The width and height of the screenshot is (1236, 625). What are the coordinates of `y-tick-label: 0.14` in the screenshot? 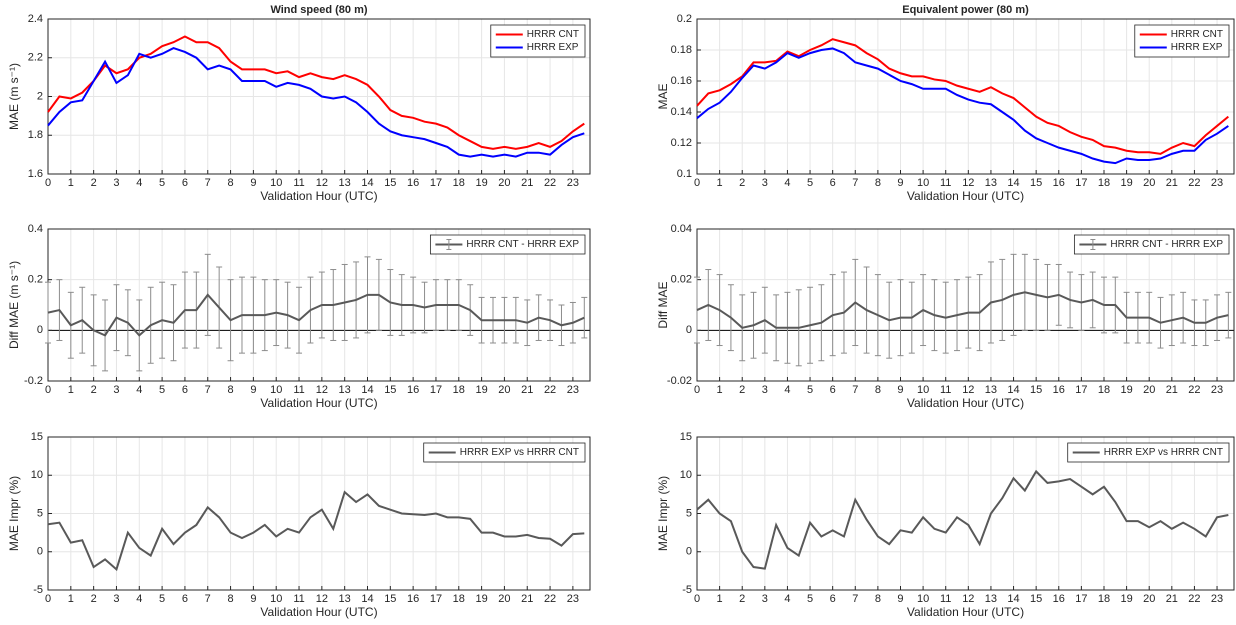 It's located at (681, 112).